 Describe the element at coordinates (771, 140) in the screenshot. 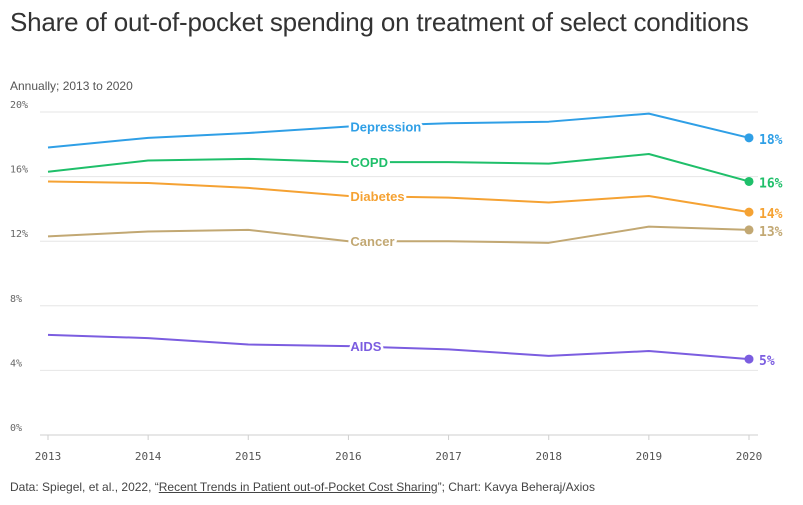

I see `end-label-depression: 18%` at that location.